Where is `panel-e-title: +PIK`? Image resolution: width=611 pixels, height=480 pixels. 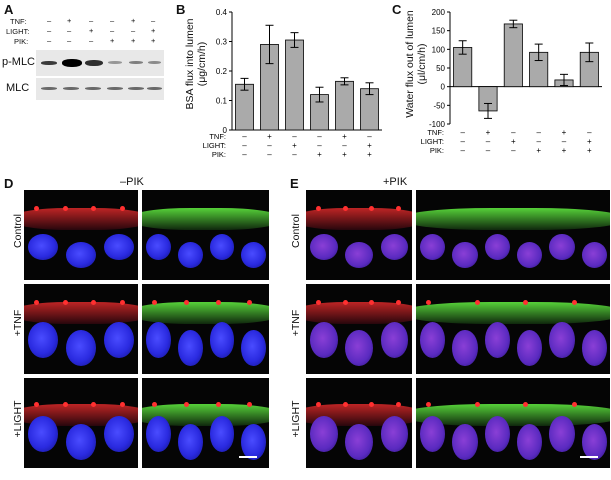 panel-e-title: +PIK is located at coordinates (395, 182).